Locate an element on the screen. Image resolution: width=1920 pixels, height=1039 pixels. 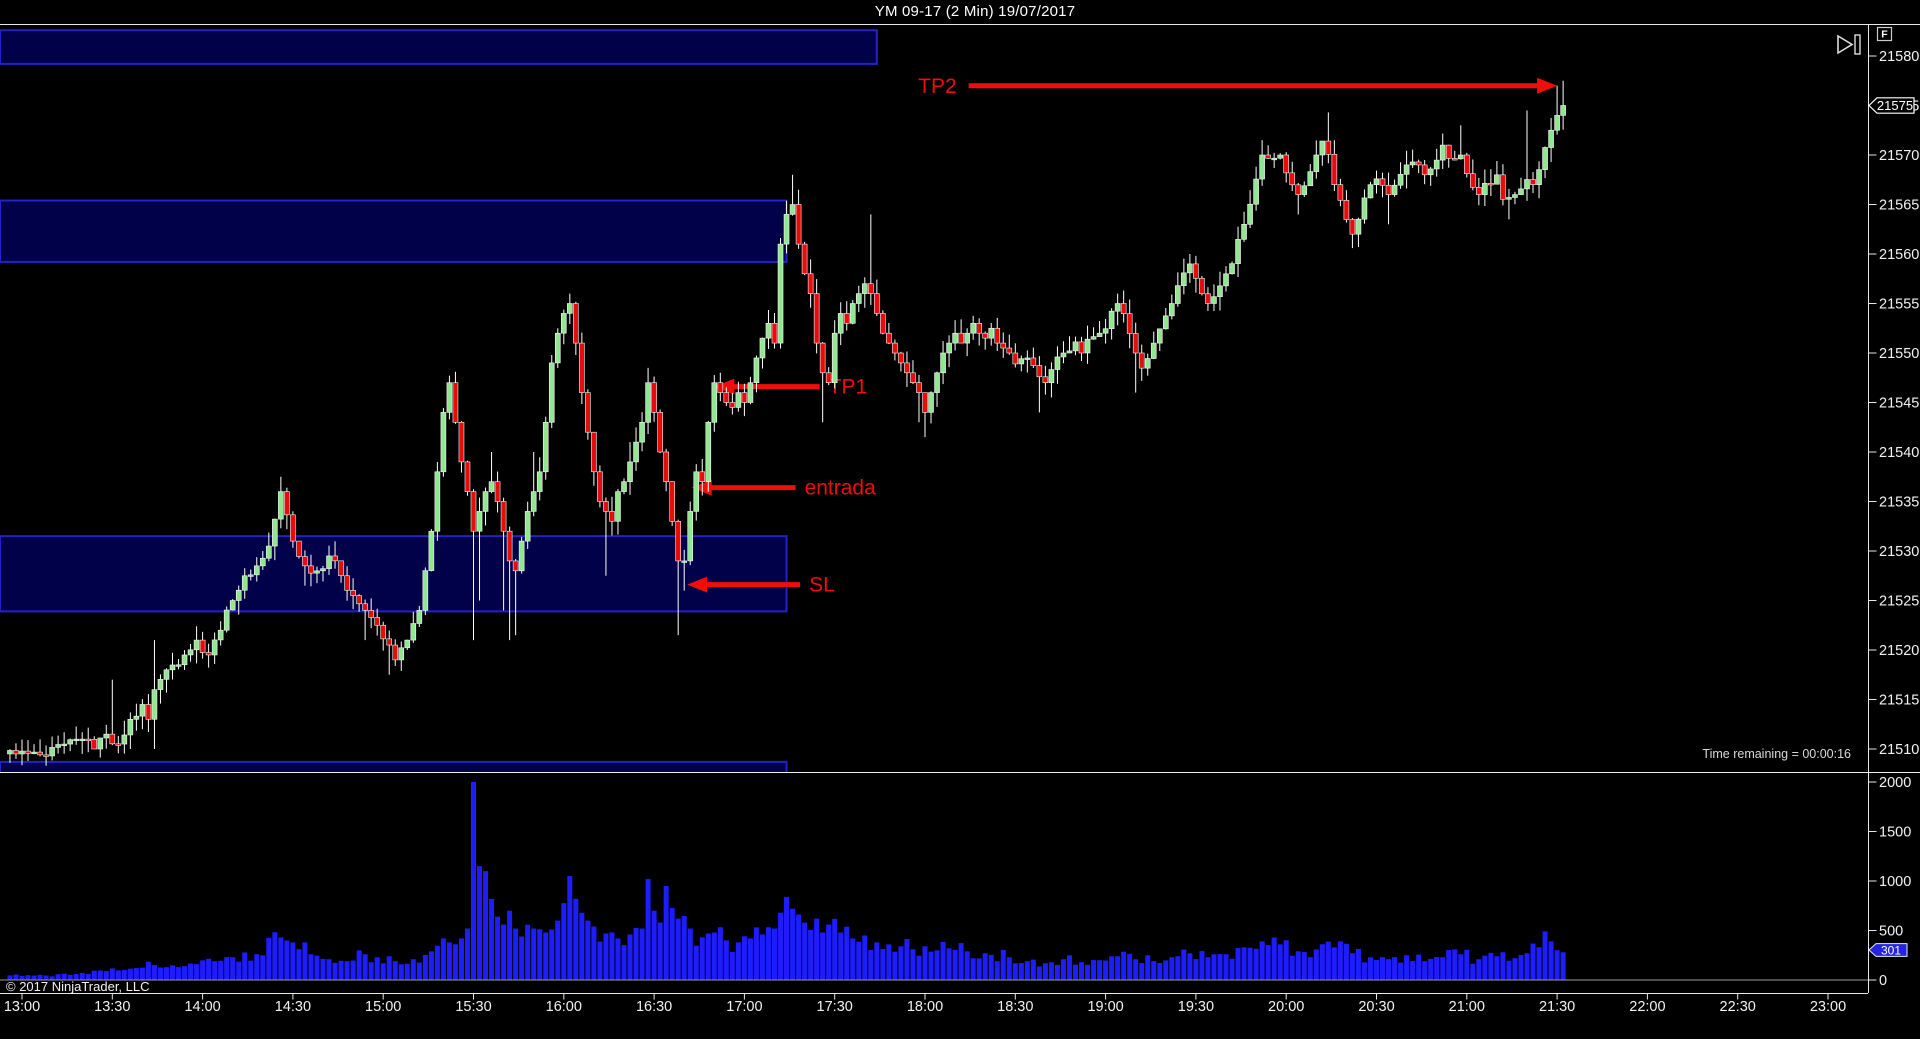
annotation-entrada: entrada is located at coordinates (783, 488).